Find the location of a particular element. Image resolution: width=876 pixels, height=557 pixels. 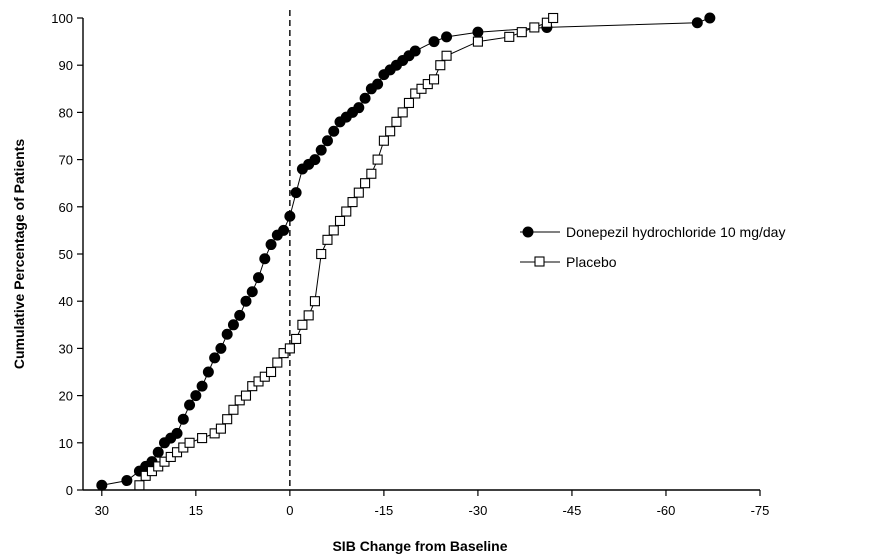

y-axis-title: Cumulative Percentage of Patients is located at coordinates (19, 254).